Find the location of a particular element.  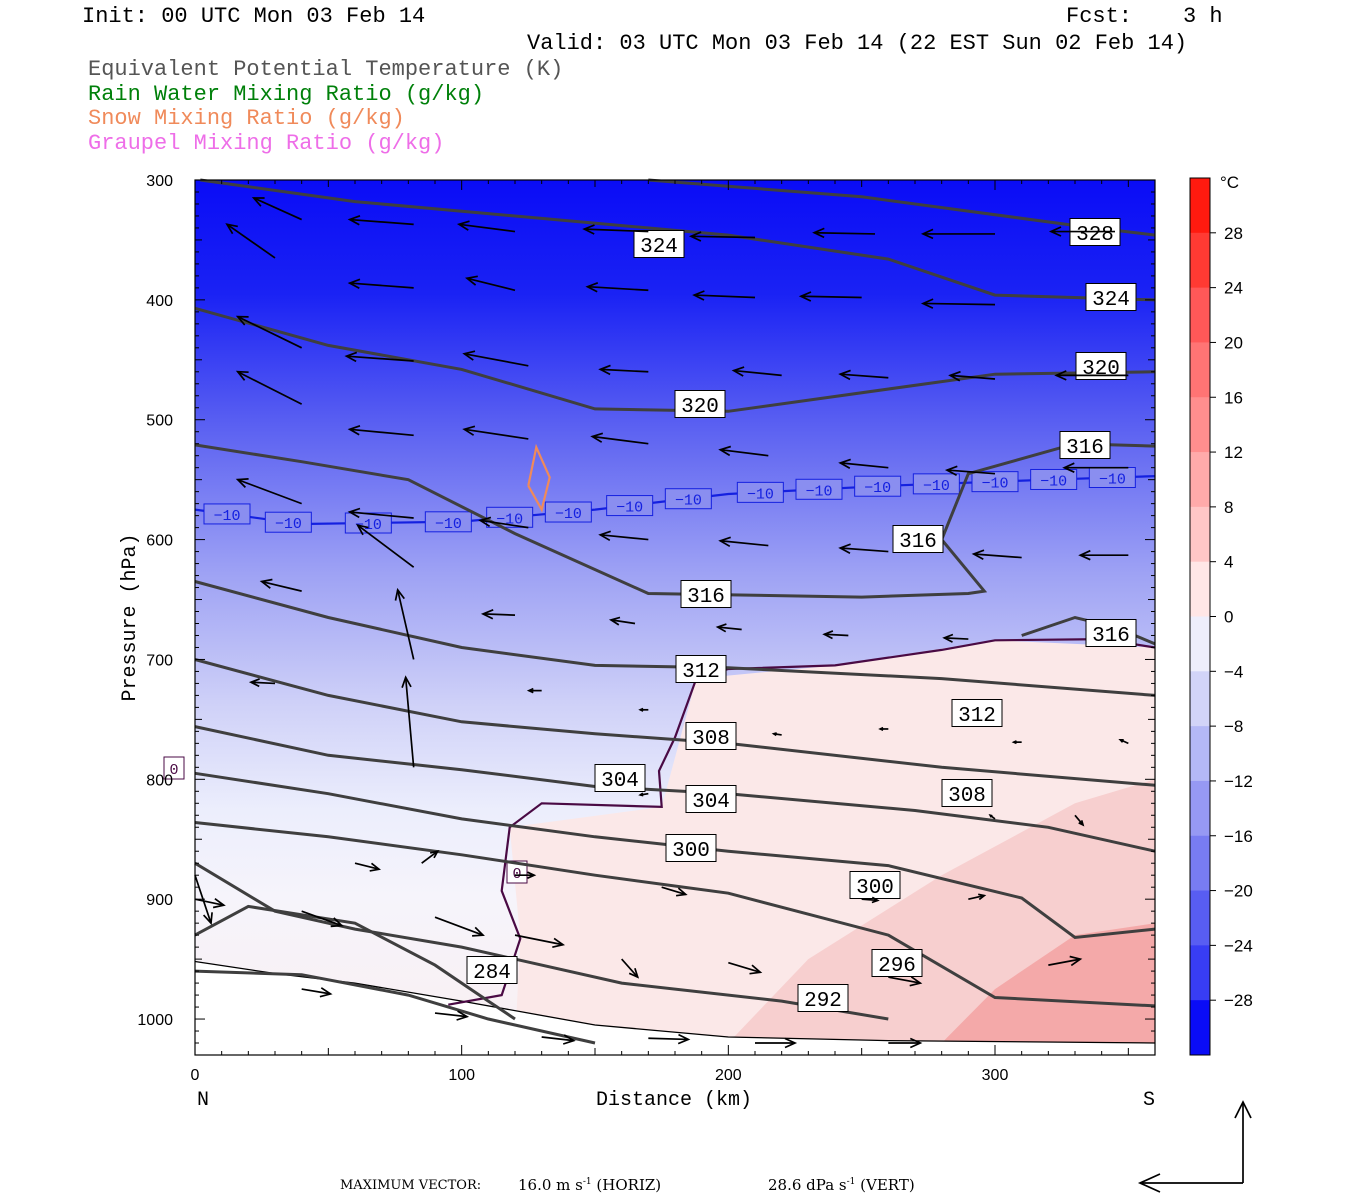

theta-e-label: 284 is located at coordinates (492, 973).